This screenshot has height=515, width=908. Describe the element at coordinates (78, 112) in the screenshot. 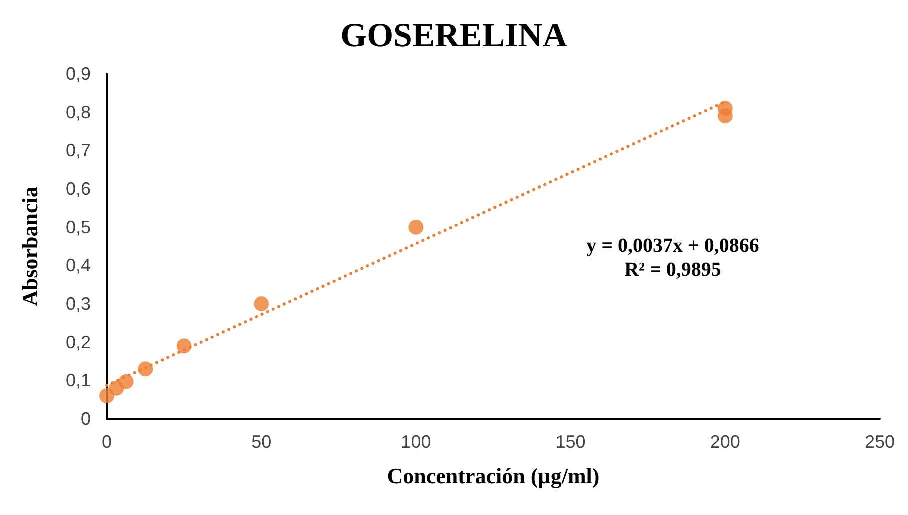

I see `y-tick-label: 0,8` at that location.